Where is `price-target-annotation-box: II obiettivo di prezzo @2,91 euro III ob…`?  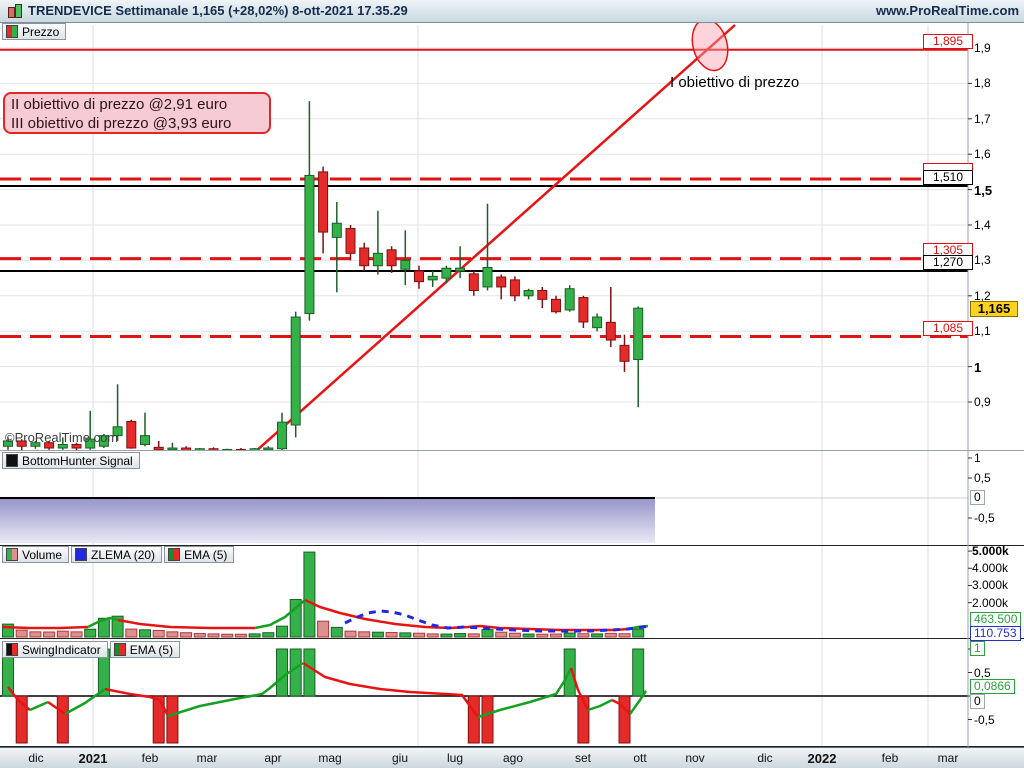
price-target-annotation-box: II obiettivo di prezzo @2,91 euro III ob… is located at coordinates (137, 113).